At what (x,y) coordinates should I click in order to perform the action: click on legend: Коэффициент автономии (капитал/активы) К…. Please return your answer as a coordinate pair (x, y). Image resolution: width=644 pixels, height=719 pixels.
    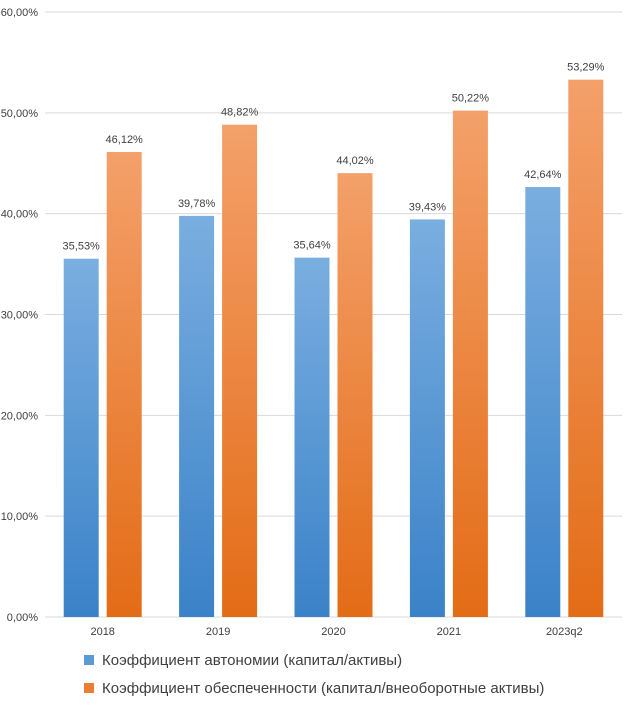
    Looking at the image, I should click on (314, 674).